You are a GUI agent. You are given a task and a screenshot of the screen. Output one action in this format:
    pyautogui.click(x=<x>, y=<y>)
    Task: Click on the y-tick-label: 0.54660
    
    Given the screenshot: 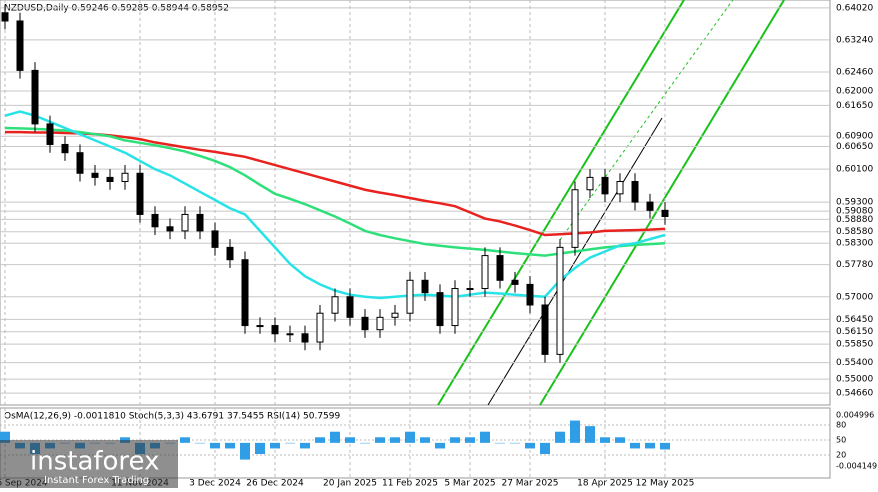 What is the action you would take?
    pyautogui.click(x=854, y=394)
    